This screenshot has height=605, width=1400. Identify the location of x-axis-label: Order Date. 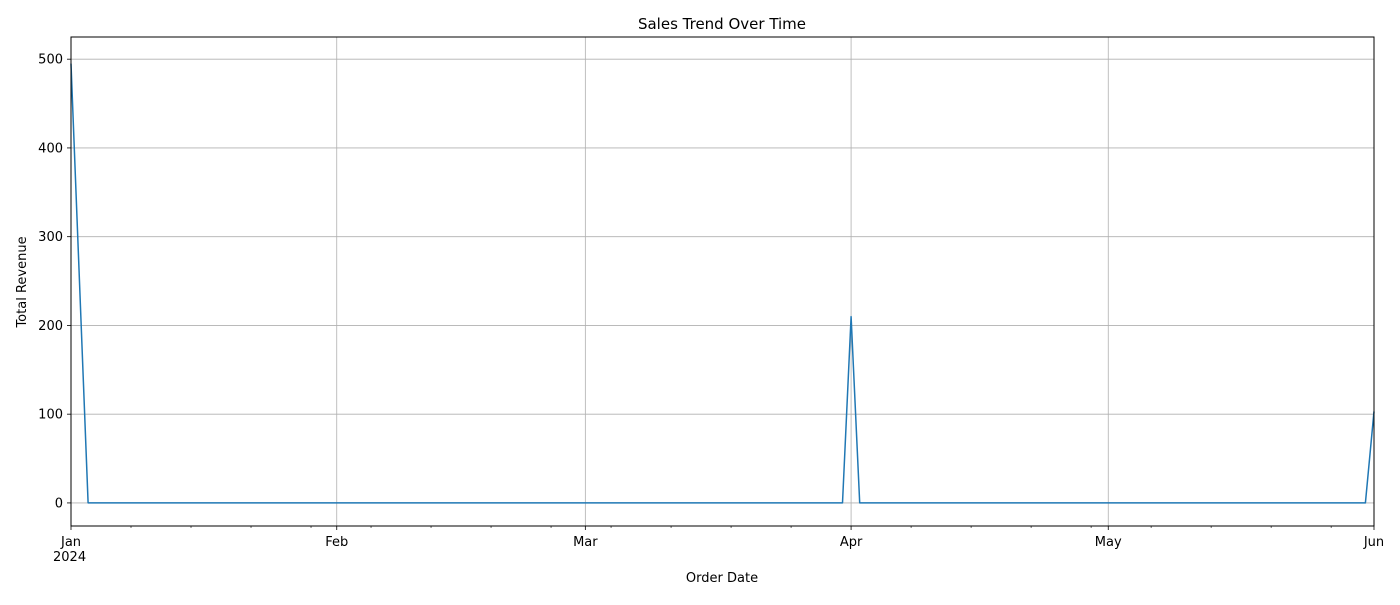
(722, 578).